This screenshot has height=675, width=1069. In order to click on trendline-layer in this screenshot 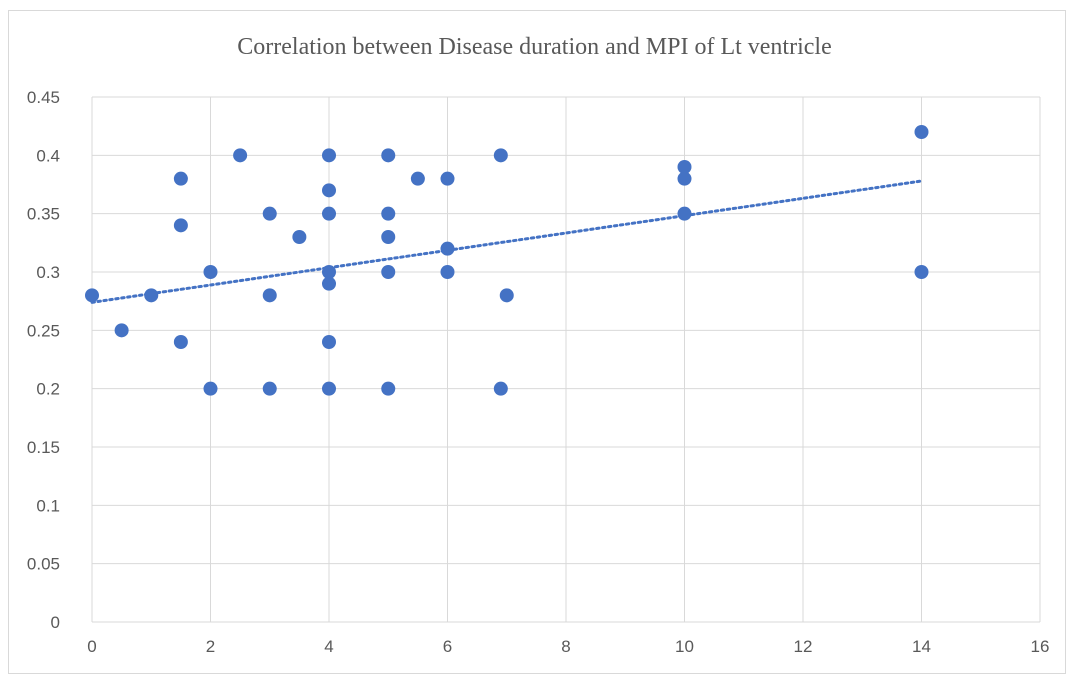, I will do `click(506, 241)`.